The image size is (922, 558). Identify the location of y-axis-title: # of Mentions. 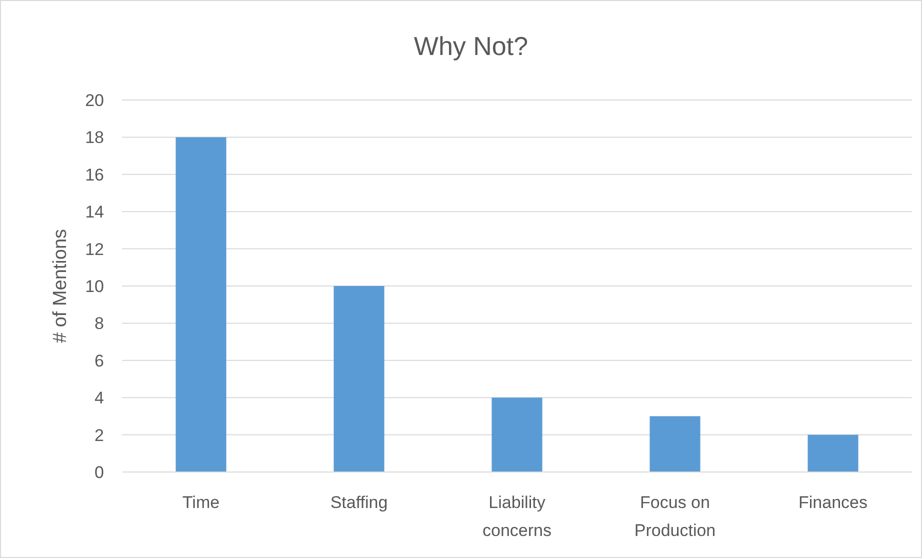
(60, 286).